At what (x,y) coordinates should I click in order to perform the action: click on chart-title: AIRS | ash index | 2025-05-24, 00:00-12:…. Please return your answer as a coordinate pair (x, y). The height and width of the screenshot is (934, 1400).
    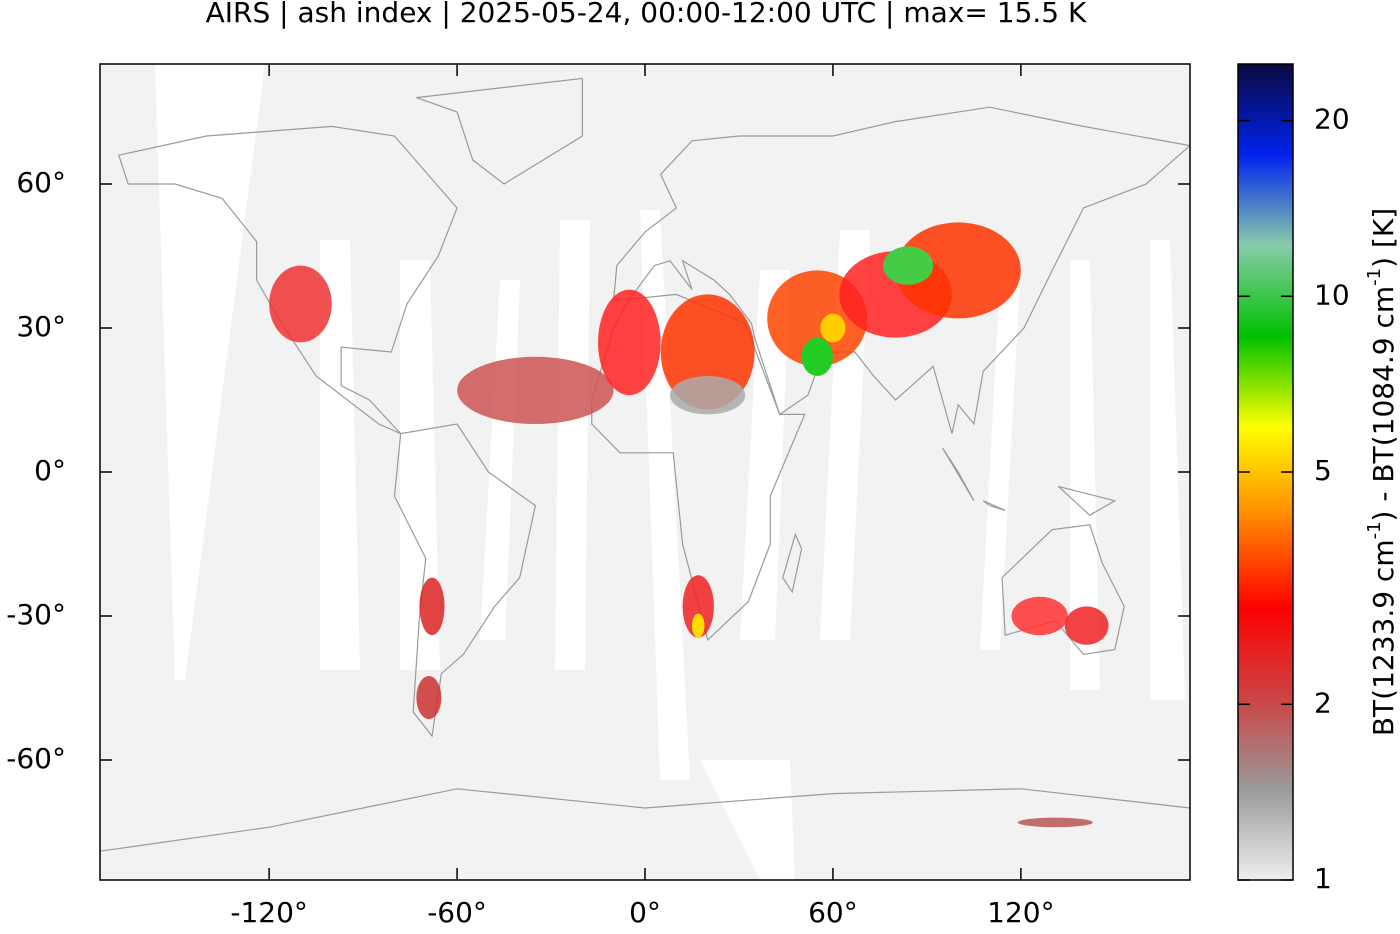
    Looking at the image, I should click on (646, 14).